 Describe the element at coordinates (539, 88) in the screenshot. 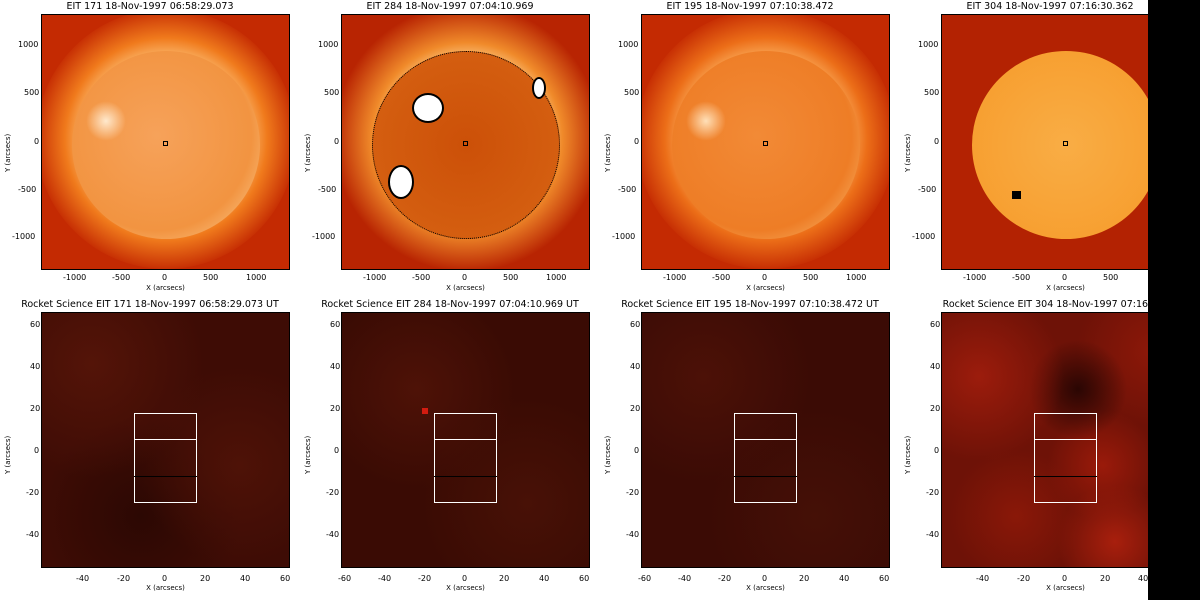

I see `bright-region` at that location.